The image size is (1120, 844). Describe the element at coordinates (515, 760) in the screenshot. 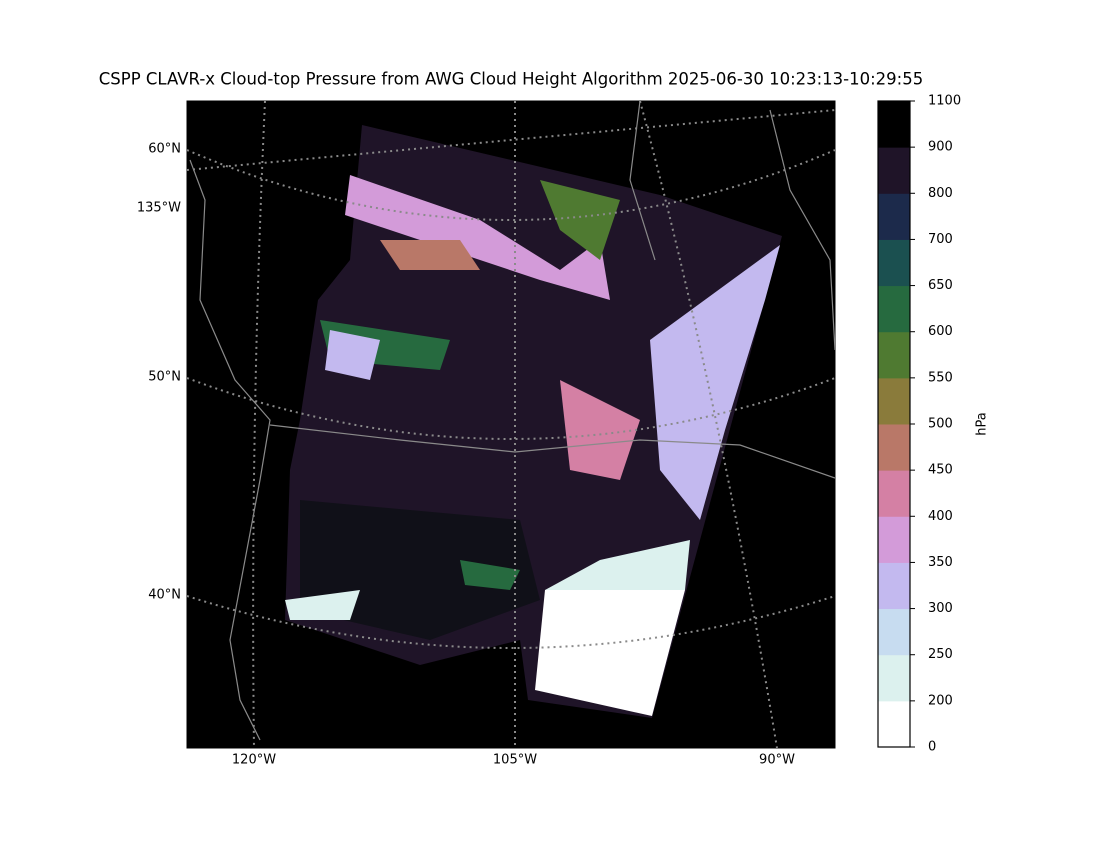

I see `lon-label: 105°W` at that location.